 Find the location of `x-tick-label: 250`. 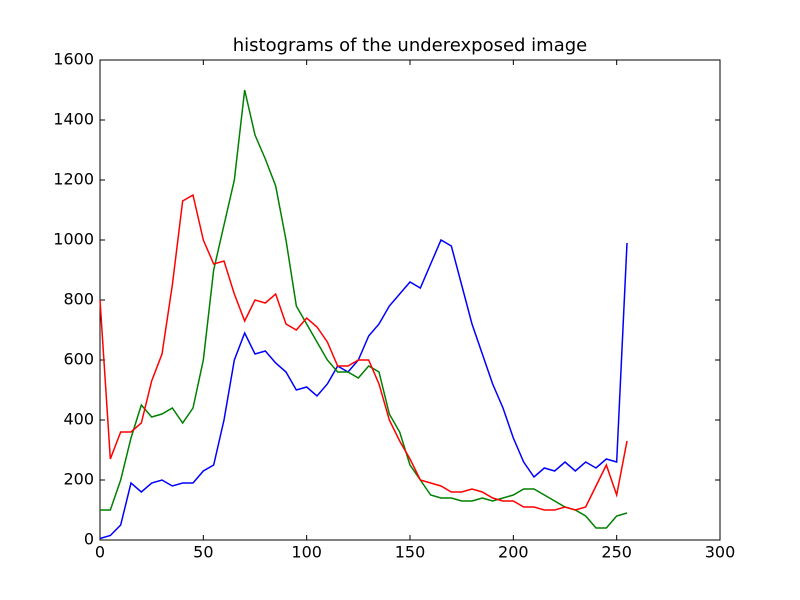

x-tick-label: 250 is located at coordinates (616, 552).